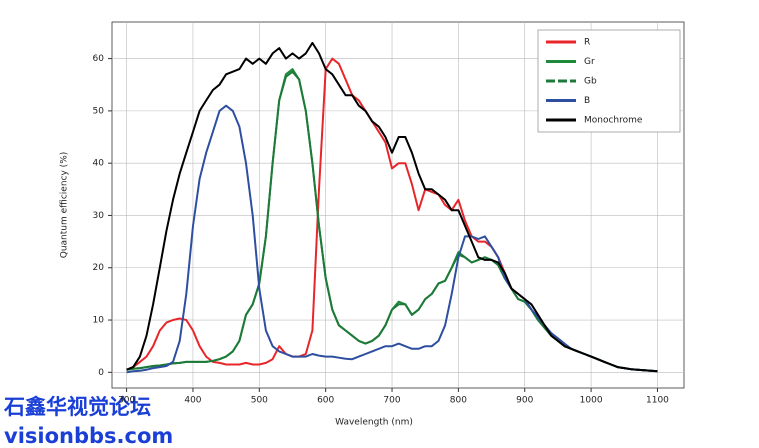 This screenshot has width=759, height=448. What do you see at coordinates (99, 268) in the screenshot?
I see `y-tick-label: 20` at bounding box center [99, 268].